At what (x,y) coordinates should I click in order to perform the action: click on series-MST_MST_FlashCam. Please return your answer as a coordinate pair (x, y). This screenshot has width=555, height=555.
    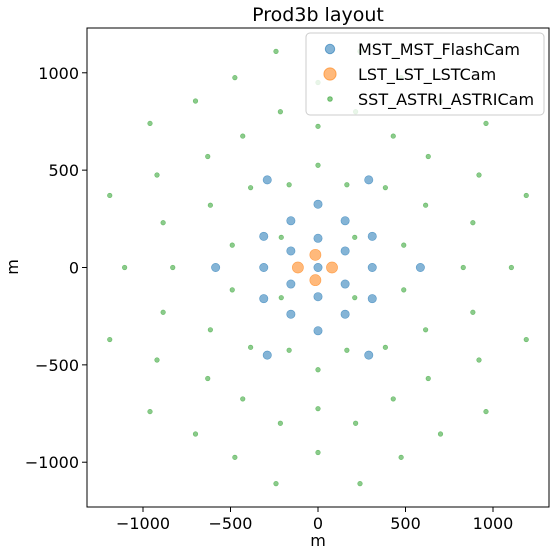
    Looking at the image, I should click on (318, 267).